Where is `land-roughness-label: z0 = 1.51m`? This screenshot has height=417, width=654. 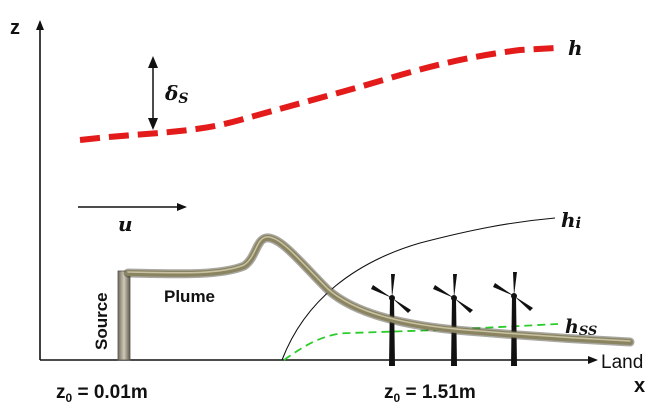 land-roughness-label: z0 = 1.51m is located at coordinates (430, 393).